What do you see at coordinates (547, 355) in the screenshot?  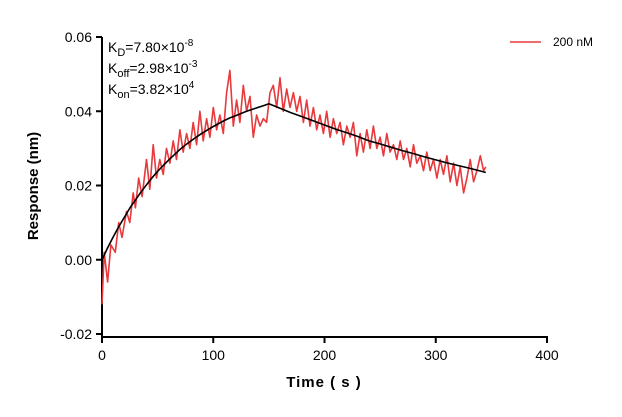 I see `x-tick-label: 400` at bounding box center [547, 355].